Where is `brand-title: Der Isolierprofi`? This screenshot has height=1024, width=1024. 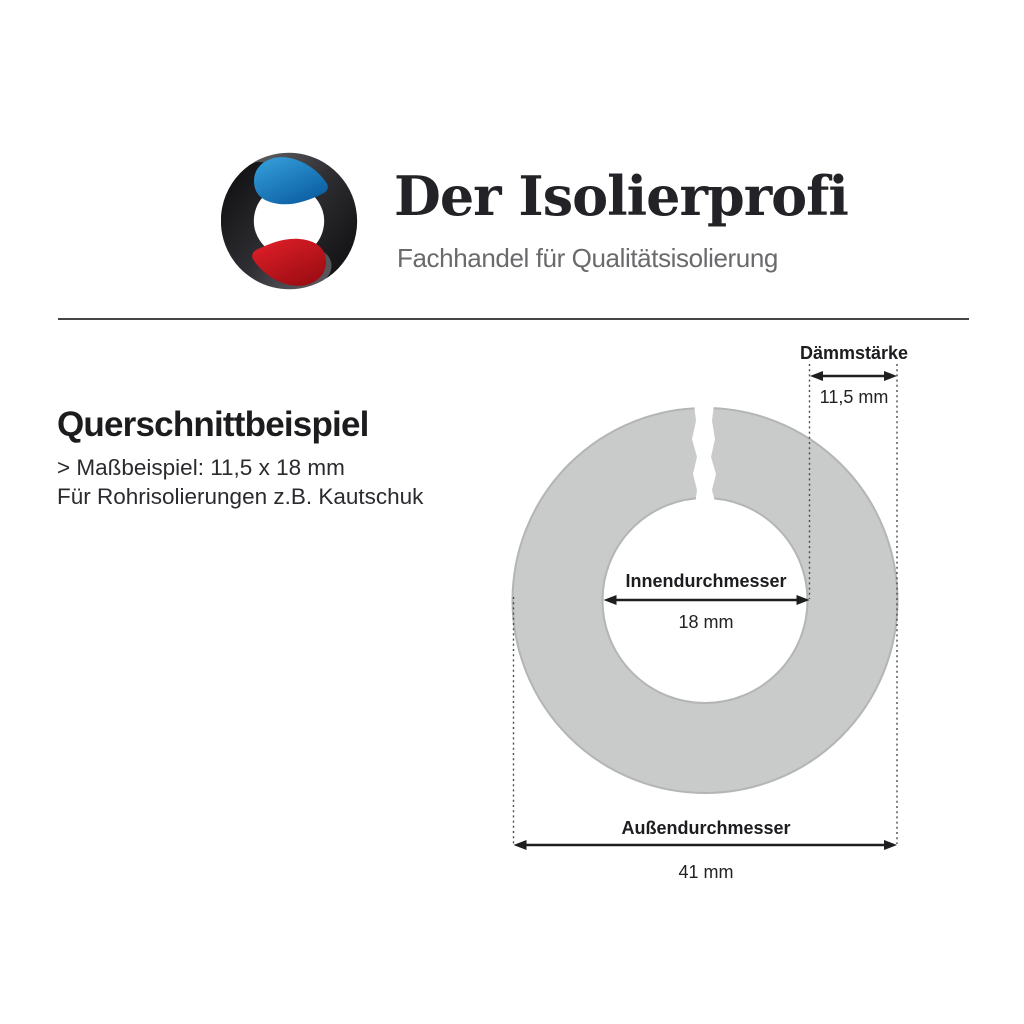 brand-title: Der Isolierprofi is located at coordinates (621, 196).